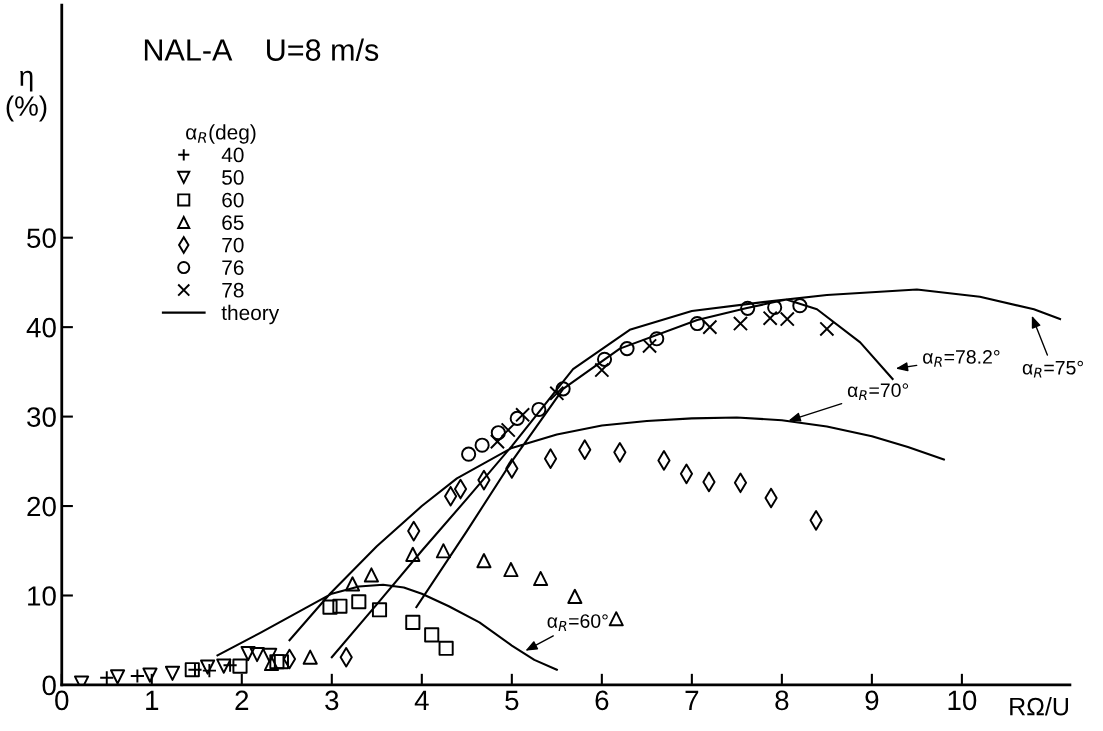  What do you see at coordinates (152, 700) in the screenshot?
I see `x-tick-label: 1` at bounding box center [152, 700].